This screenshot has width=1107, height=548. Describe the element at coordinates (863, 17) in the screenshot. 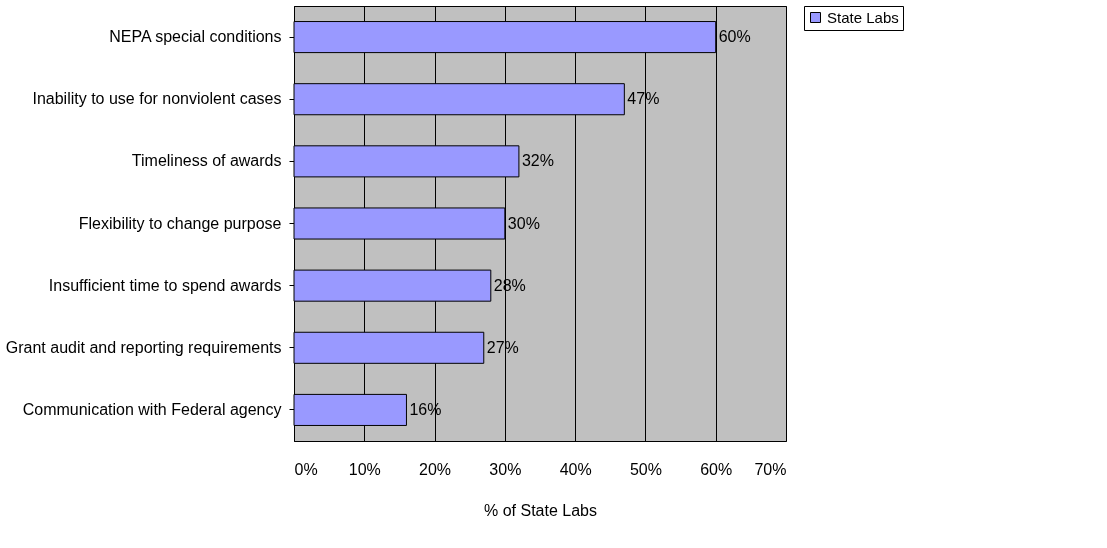

I see `legend-label: State Labs` at that location.